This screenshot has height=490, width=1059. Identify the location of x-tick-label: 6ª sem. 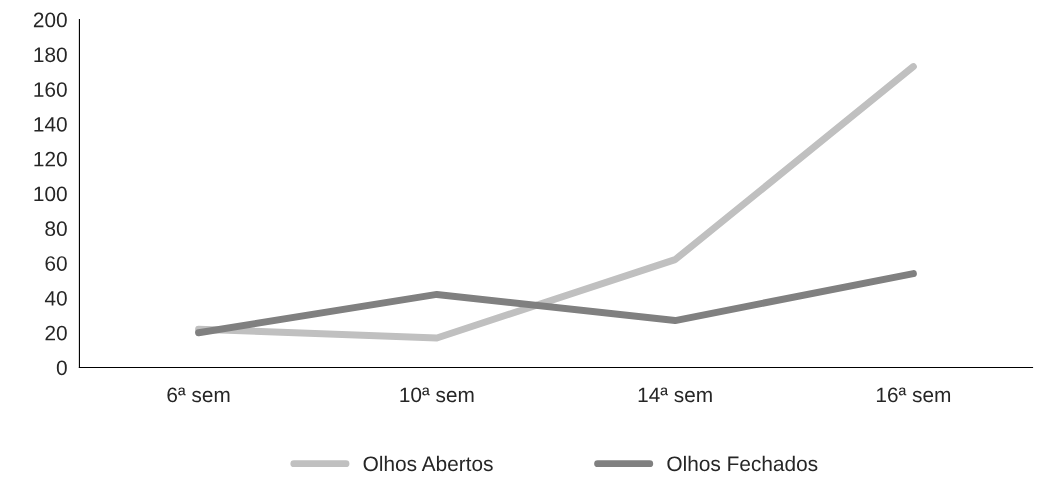
(198, 395).